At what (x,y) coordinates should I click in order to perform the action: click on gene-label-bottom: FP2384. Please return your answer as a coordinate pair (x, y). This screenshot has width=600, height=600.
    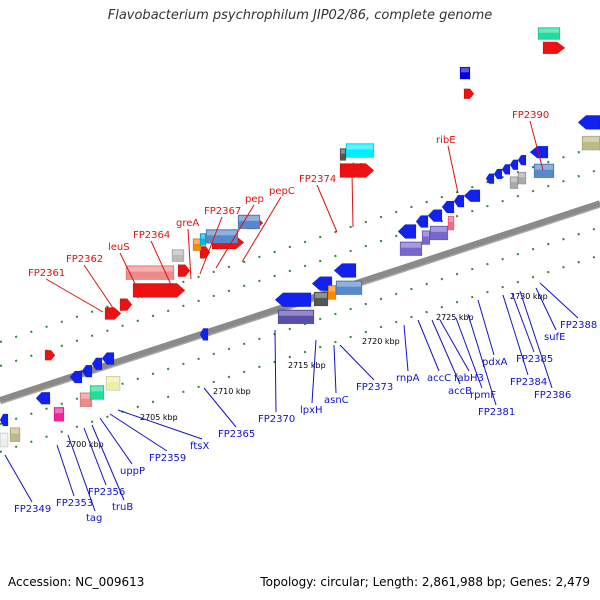
    Looking at the image, I should click on (528, 382).